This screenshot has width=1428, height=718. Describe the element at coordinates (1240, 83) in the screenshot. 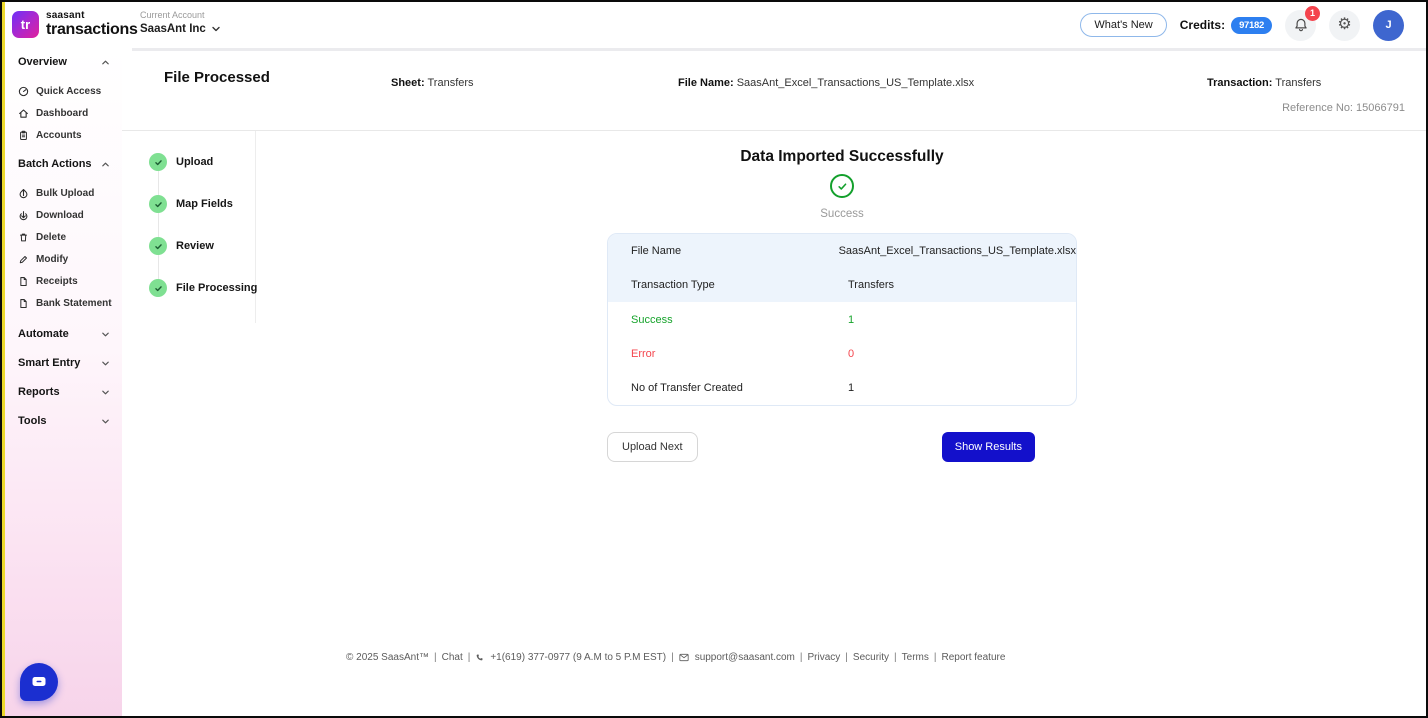

I see `transaction-label: Transaction:` at that location.